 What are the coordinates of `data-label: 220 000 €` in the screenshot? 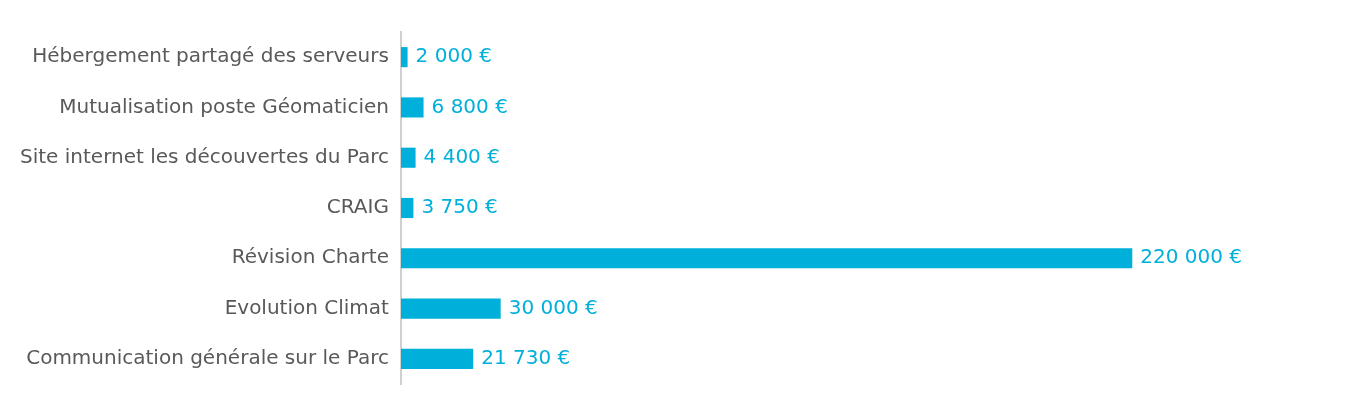 It's located at (1191, 256).